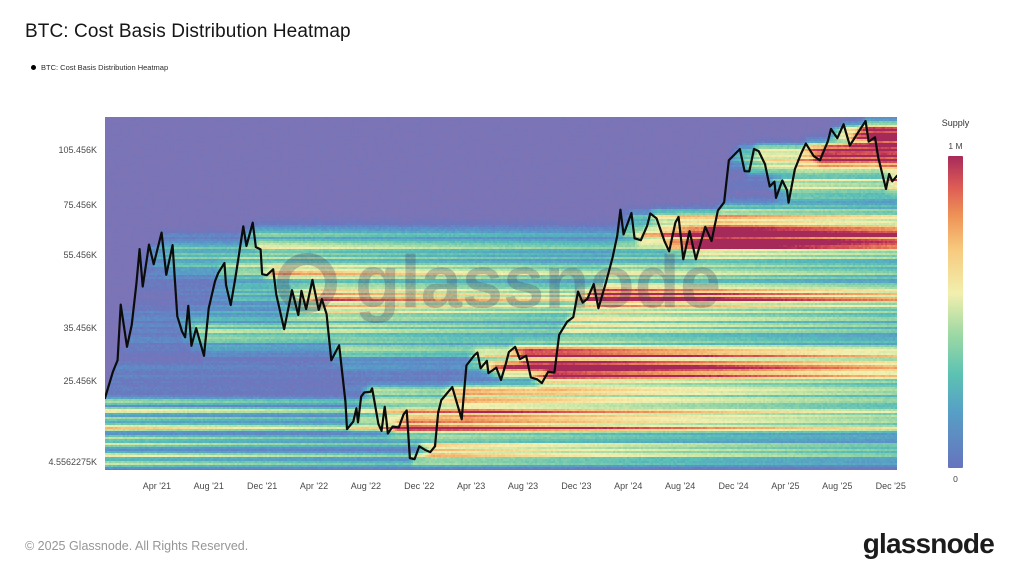 This screenshot has width=1024, height=576. Describe the element at coordinates (208, 486) in the screenshot. I see `x-axis-tick-label: Aug '21` at that location.